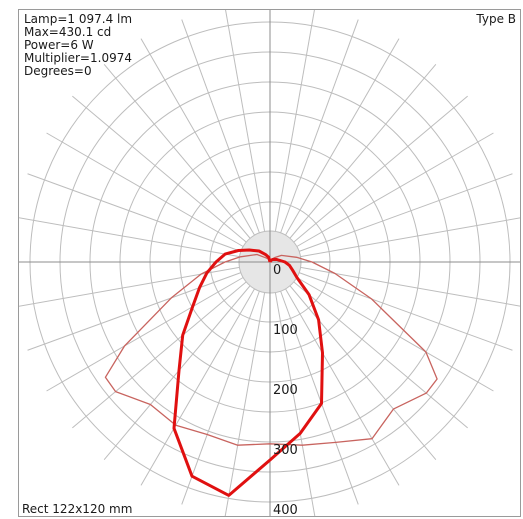 The image size is (523, 519). What do you see at coordinates (496, 19) in the screenshot?
I see `type-label: Type B` at bounding box center [496, 19].